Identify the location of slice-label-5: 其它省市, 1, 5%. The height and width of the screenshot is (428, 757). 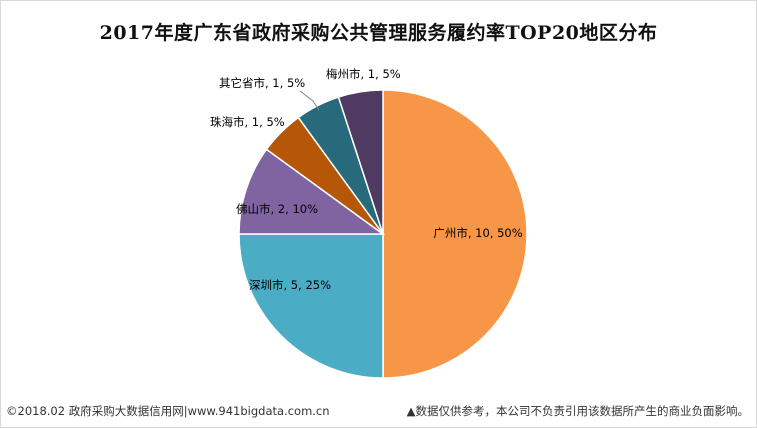
(262, 83).